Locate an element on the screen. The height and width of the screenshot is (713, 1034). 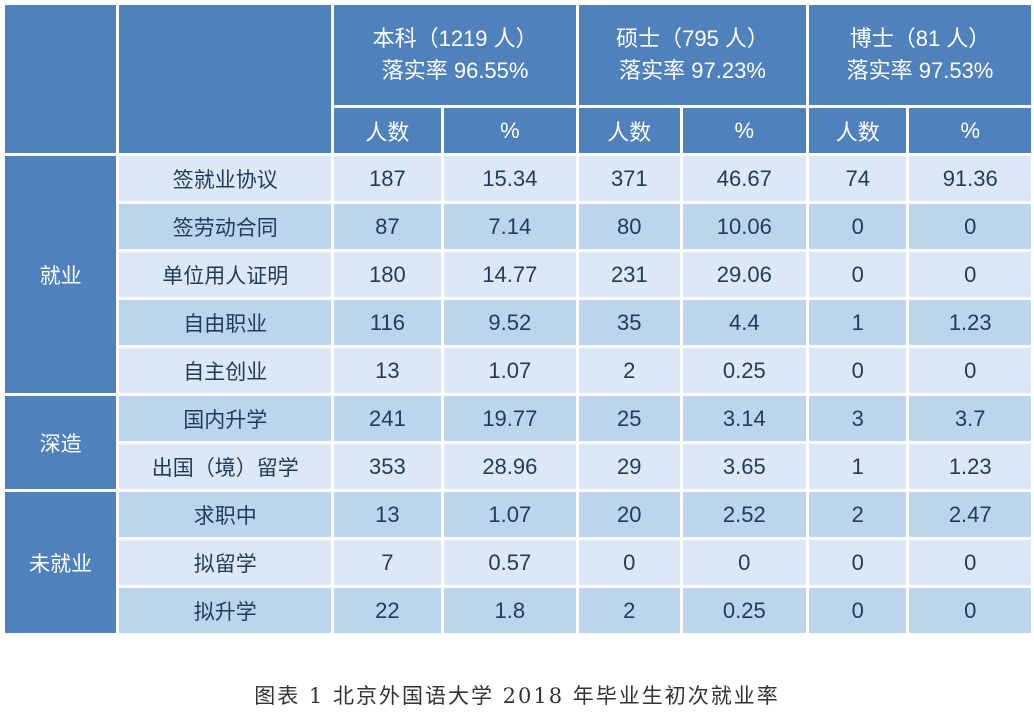
percent-cell: 15.34 is located at coordinates (510, 178).